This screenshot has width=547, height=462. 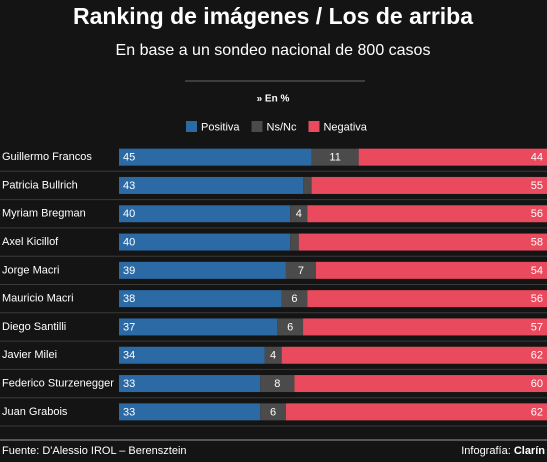 What do you see at coordinates (38, 299) in the screenshot?
I see `category-label: Mauricio Macri` at bounding box center [38, 299].